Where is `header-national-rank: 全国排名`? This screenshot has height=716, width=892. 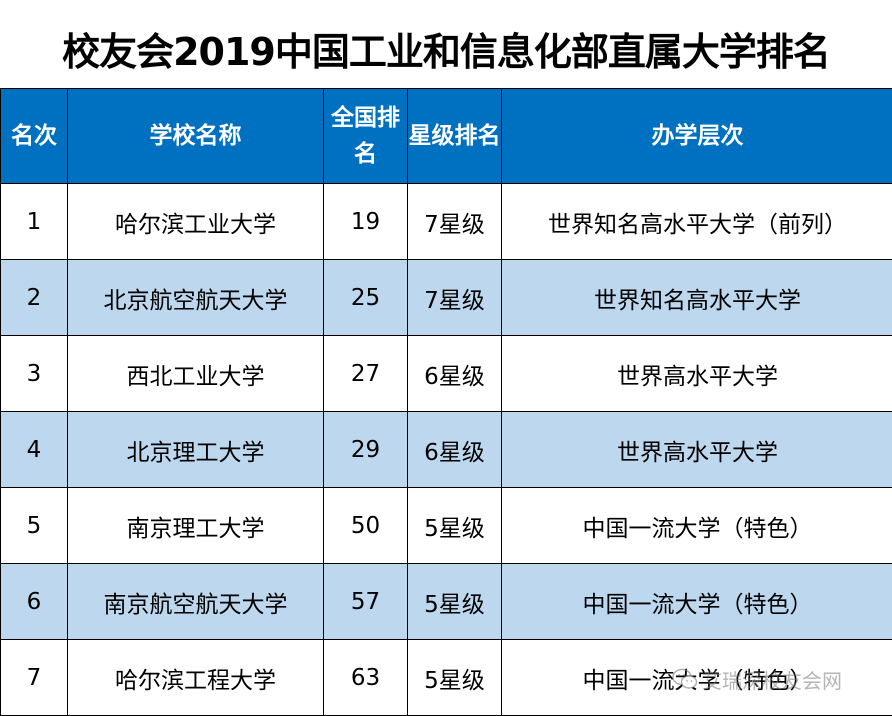
header-national-rank: 全国排名 is located at coordinates (365, 136).